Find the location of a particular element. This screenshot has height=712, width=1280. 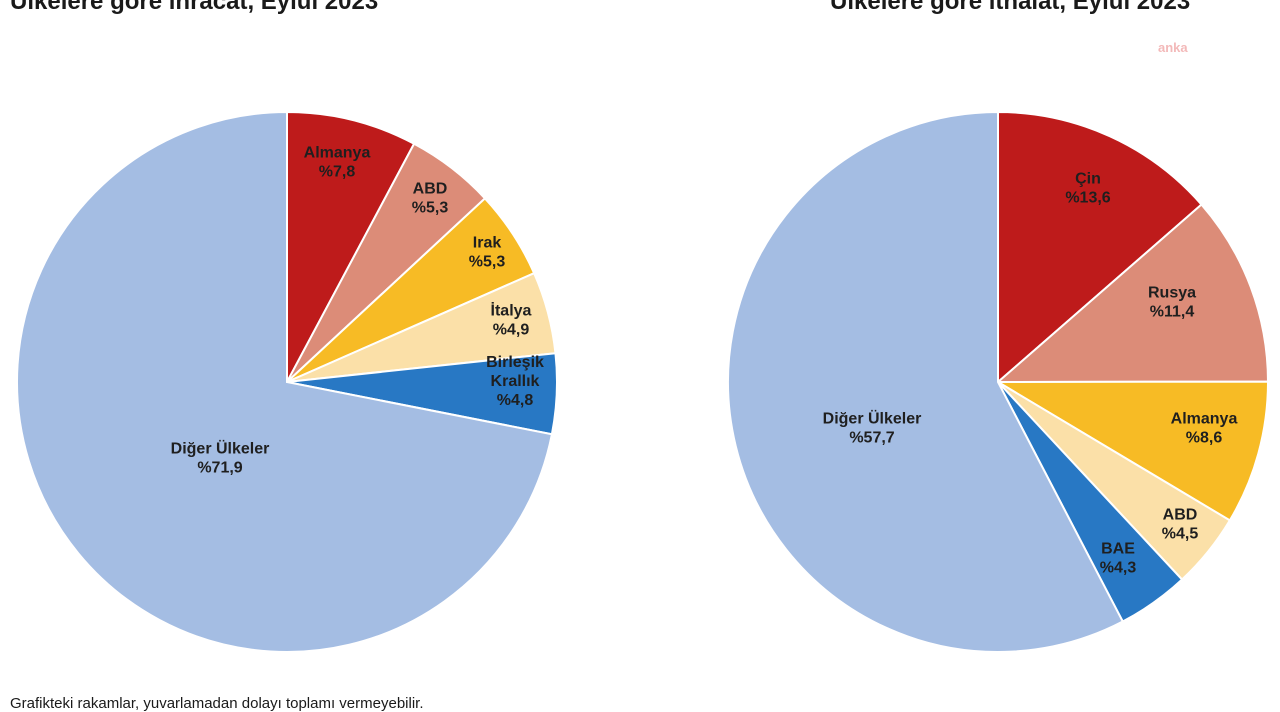

slice-label-0-0: Almanya %7,8 is located at coordinates (337, 163).